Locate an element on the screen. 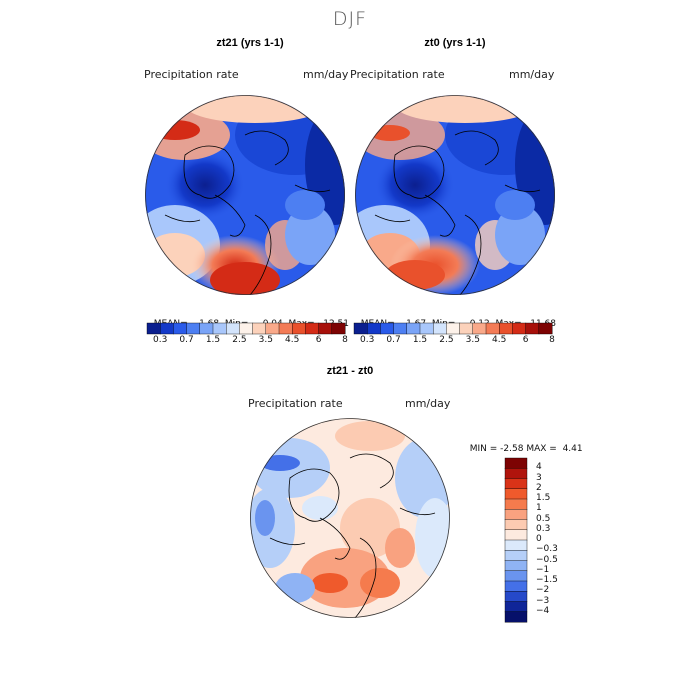  colorbar-tick-label: −4 is located at coordinates (543, 610).